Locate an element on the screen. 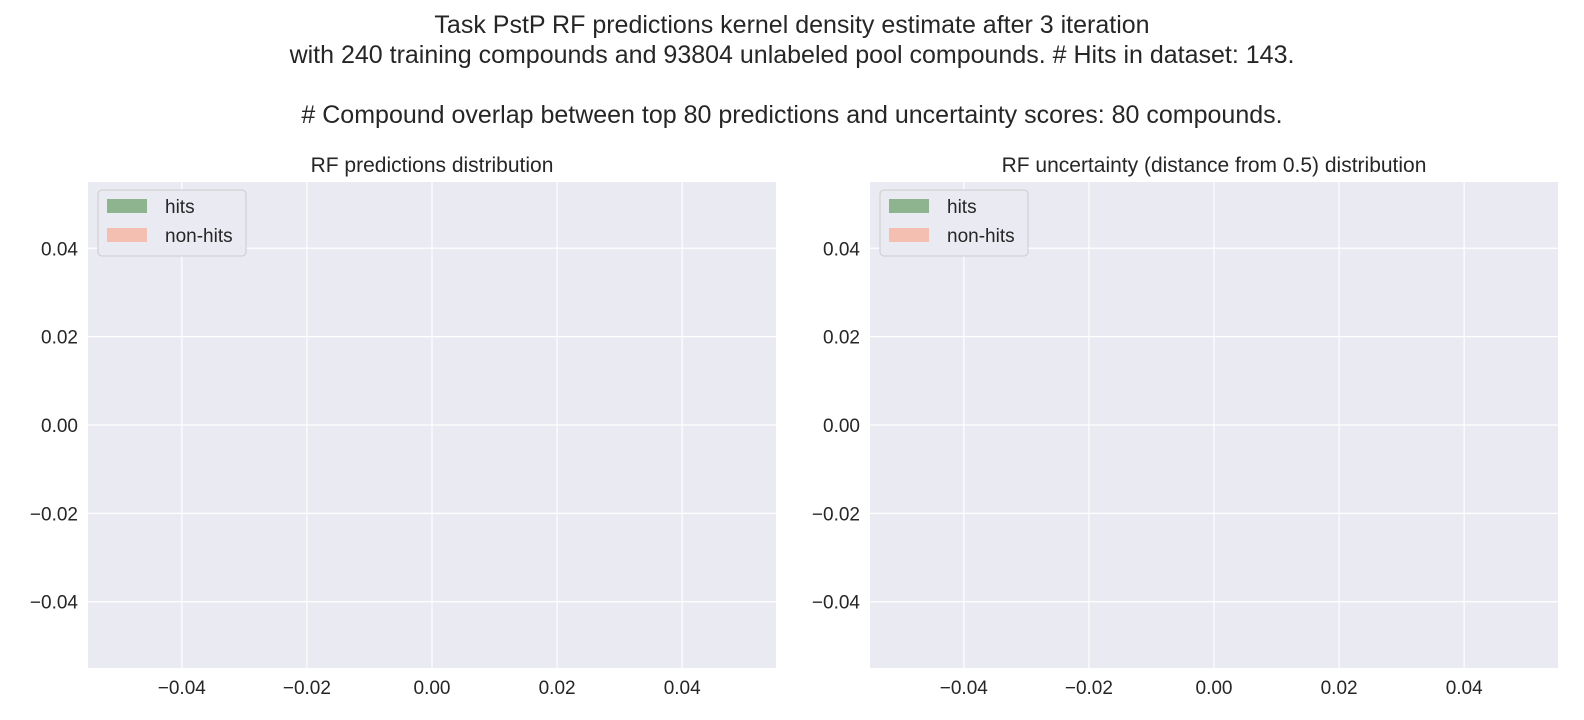  panel-1-ytick-label: −0.02 is located at coordinates (54, 514).